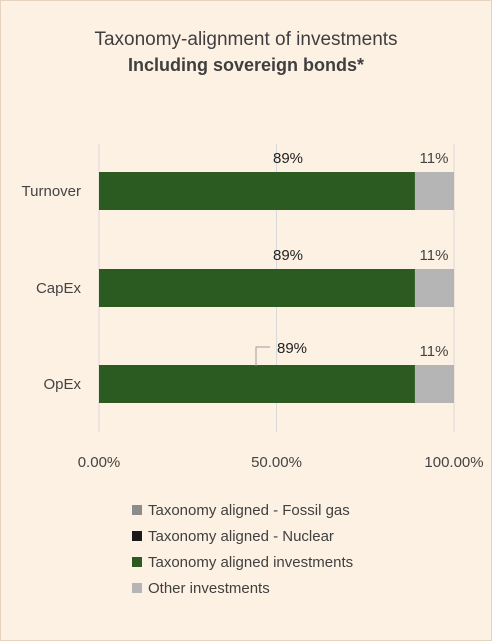  I want to click on y-category-label: CapEx, so click(59, 288).